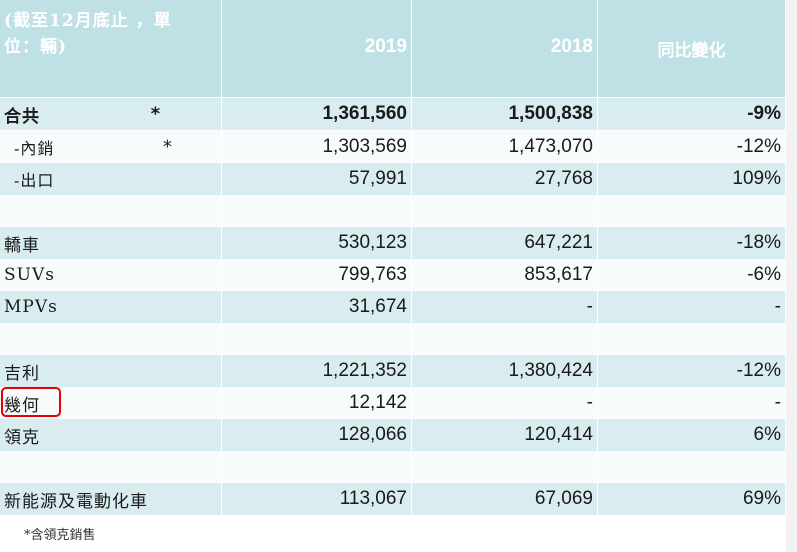 The image size is (797, 552). I want to click on value-2018: 647,221, so click(504, 243).